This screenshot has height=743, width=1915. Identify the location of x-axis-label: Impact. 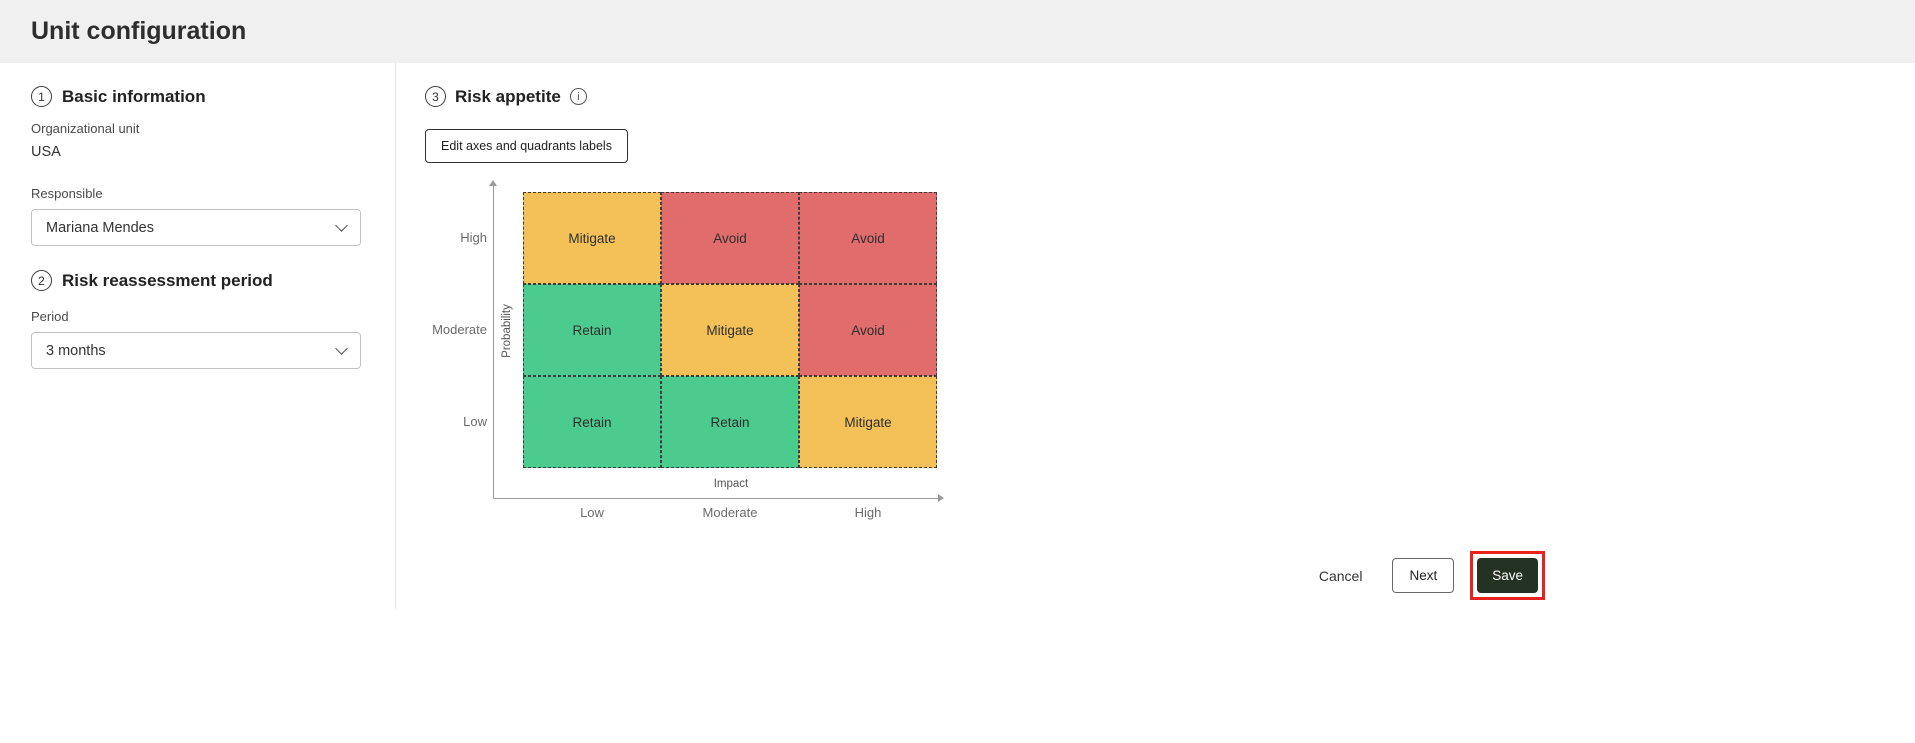
(731, 484).